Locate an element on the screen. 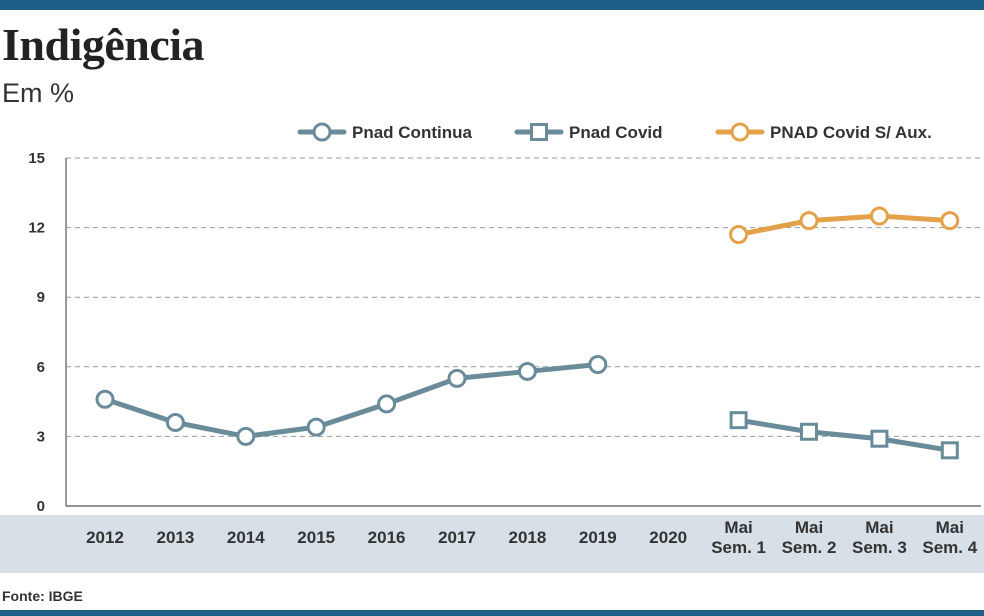 The height and width of the screenshot is (616, 984). chart-title: Indigência is located at coordinates (103, 44).